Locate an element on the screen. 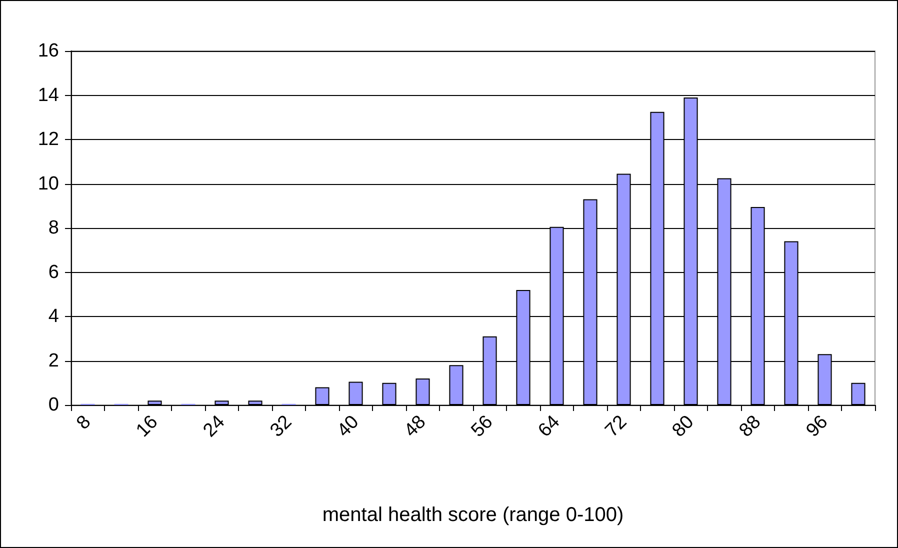 This screenshot has height=548, width=898. x-tick-label: 24 is located at coordinates (214, 427).